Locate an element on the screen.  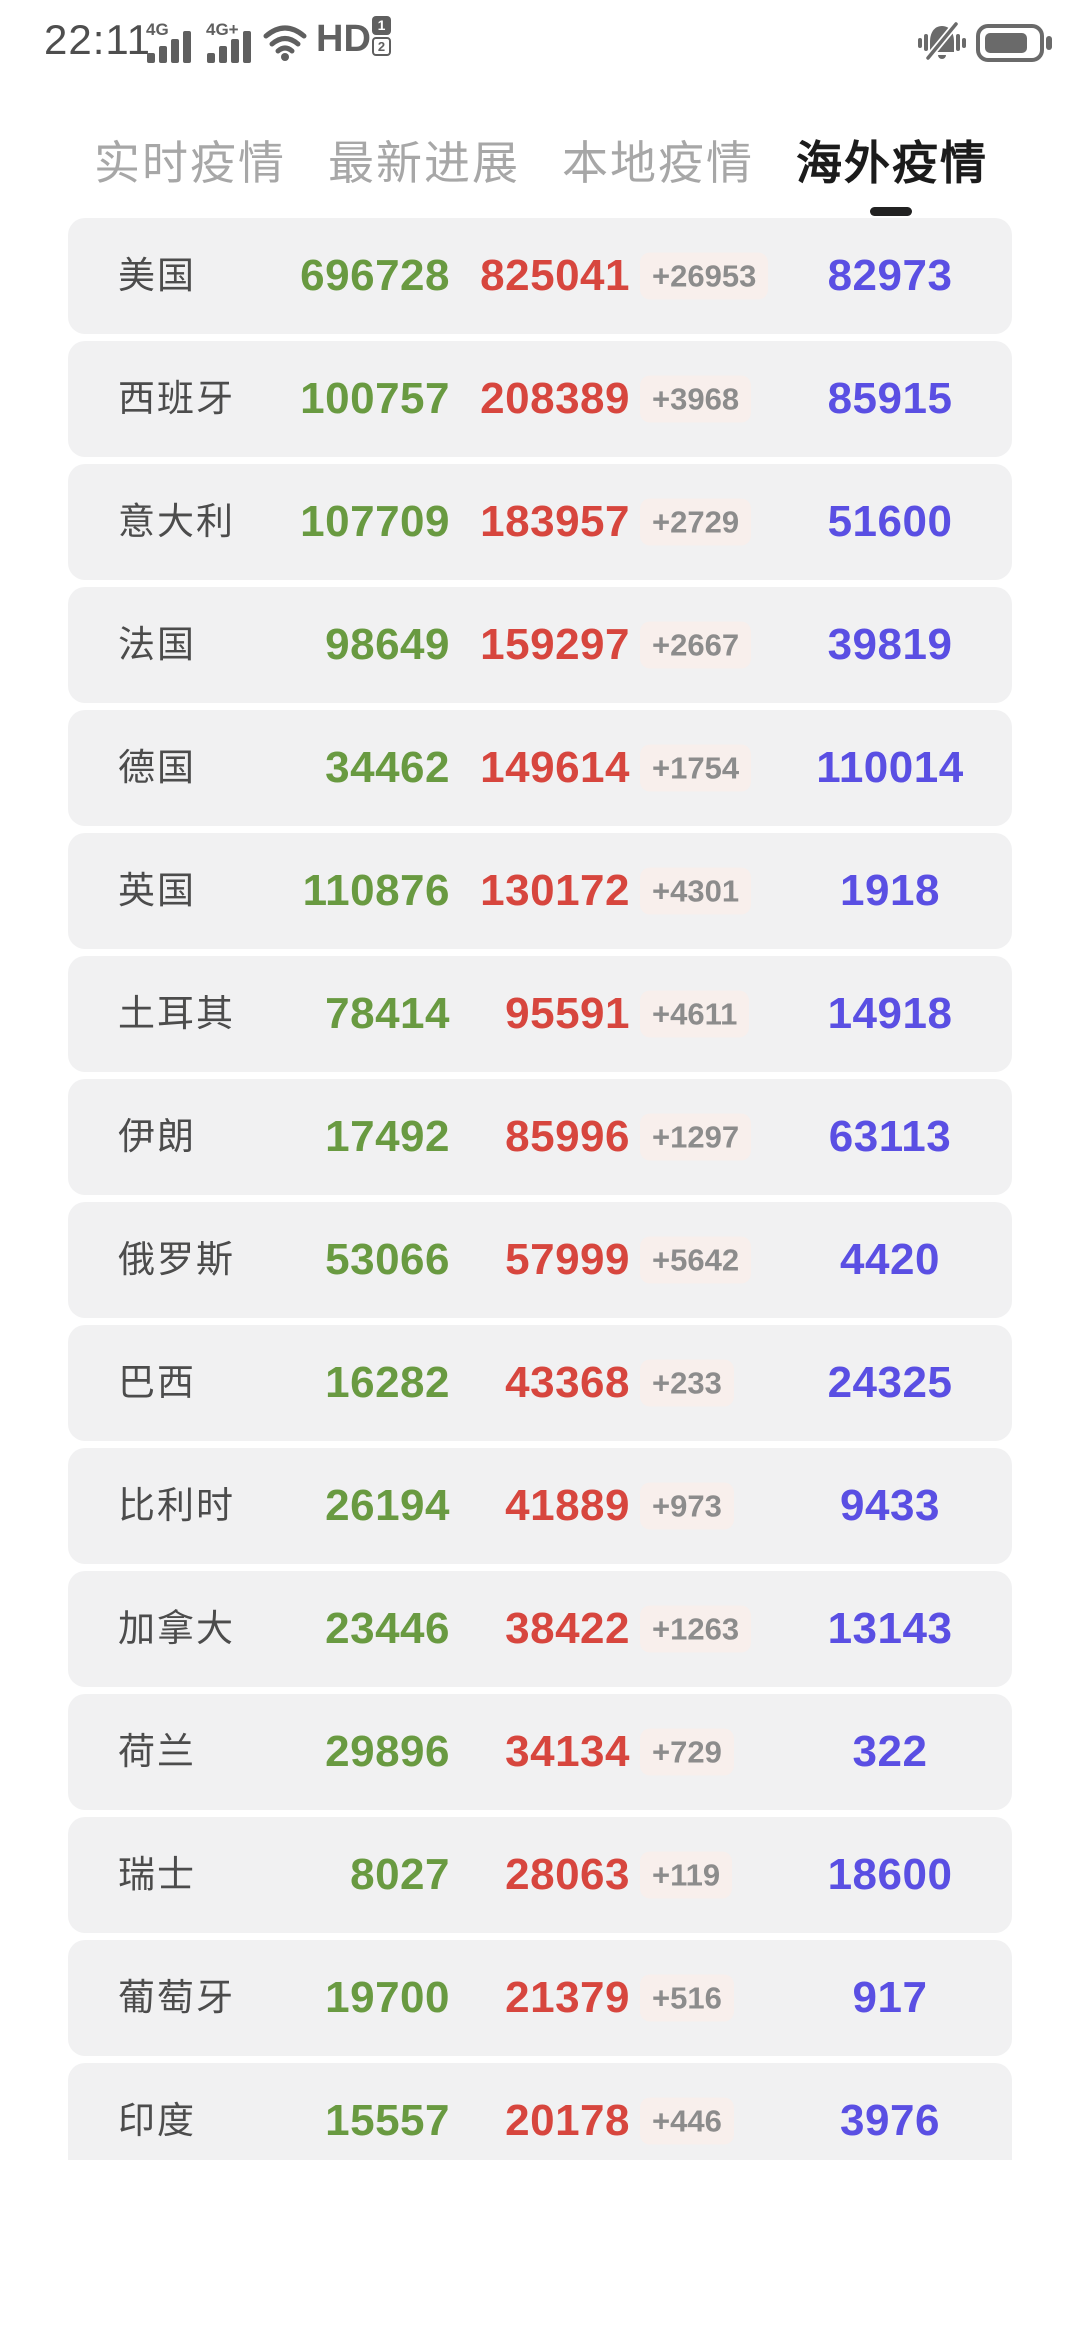
country-name: 西班牙 is located at coordinates (176, 398).